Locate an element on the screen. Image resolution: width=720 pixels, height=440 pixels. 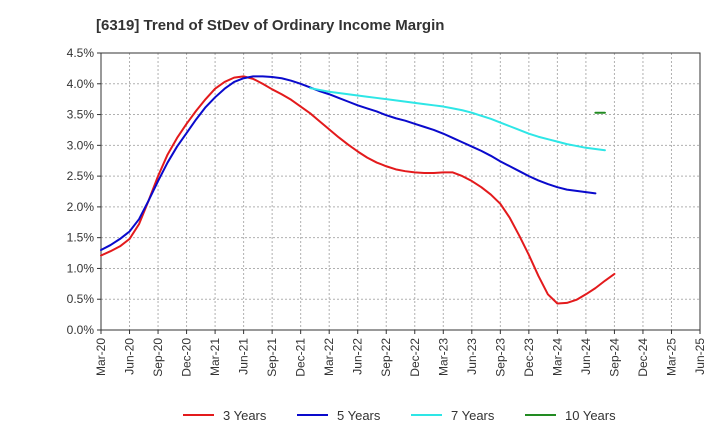
x-tick-label: Mar-20 is located at coordinates (101, 357).